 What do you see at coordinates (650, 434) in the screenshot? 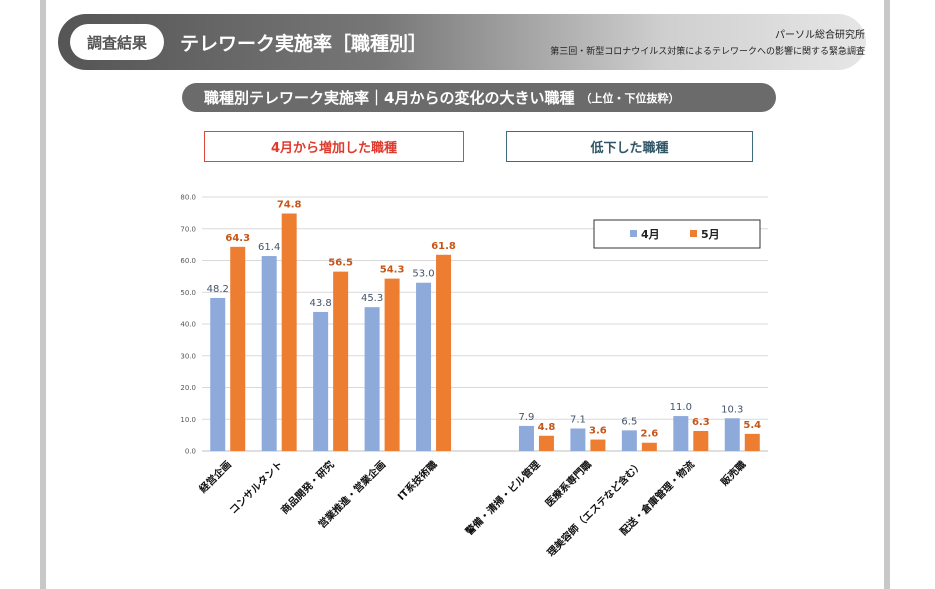
I see `data-label-may: 2.6` at bounding box center [650, 434].